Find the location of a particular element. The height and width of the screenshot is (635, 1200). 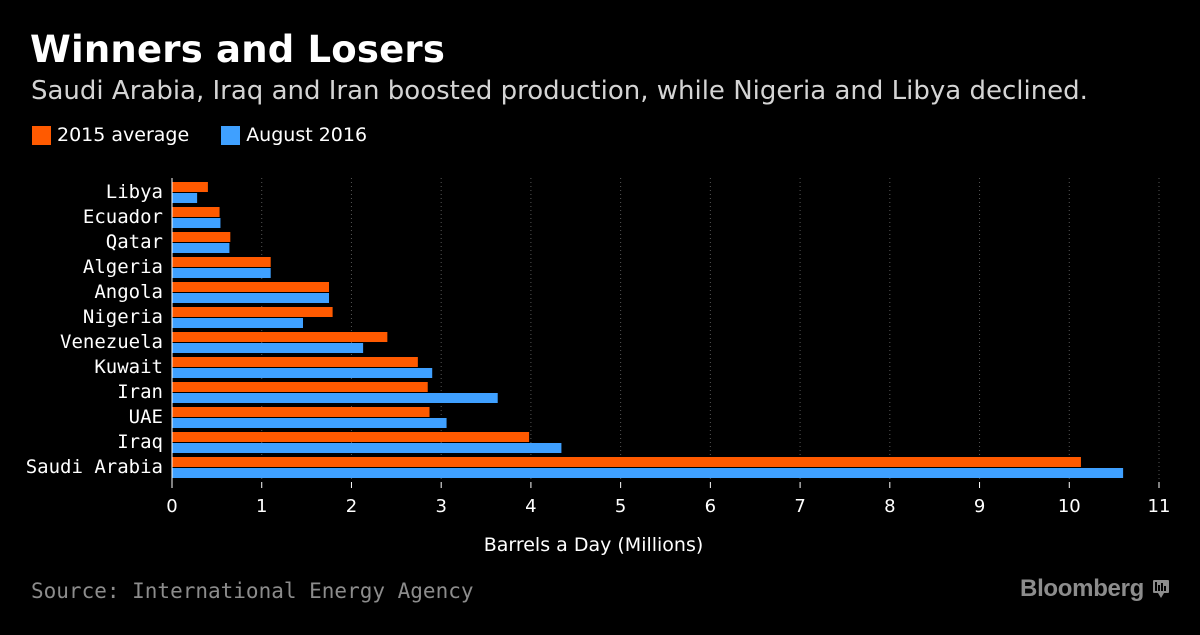

x-tick-label: 5 is located at coordinates (620, 506).